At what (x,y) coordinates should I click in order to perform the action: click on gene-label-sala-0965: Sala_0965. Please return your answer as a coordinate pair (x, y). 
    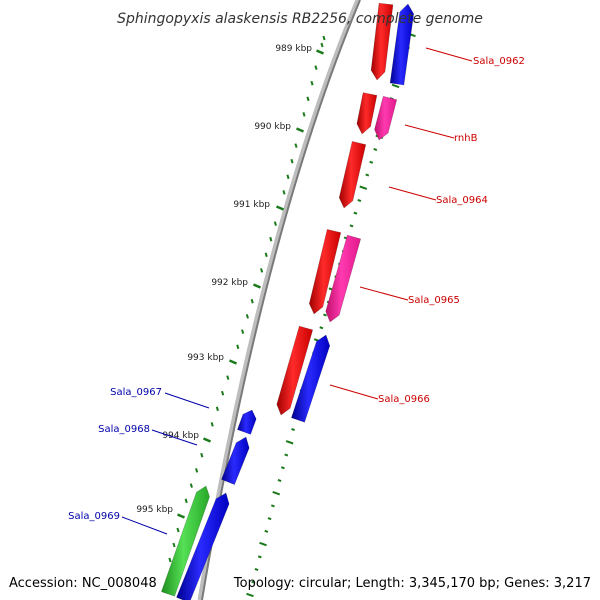
    Looking at the image, I should click on (434, 300).